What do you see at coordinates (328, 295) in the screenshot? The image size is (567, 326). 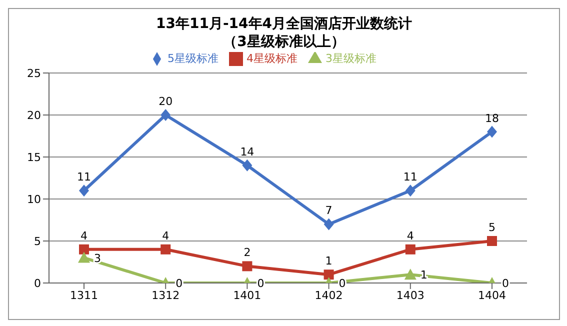 I see `x-tick-label: 1402` at bounding box center [328, 295].